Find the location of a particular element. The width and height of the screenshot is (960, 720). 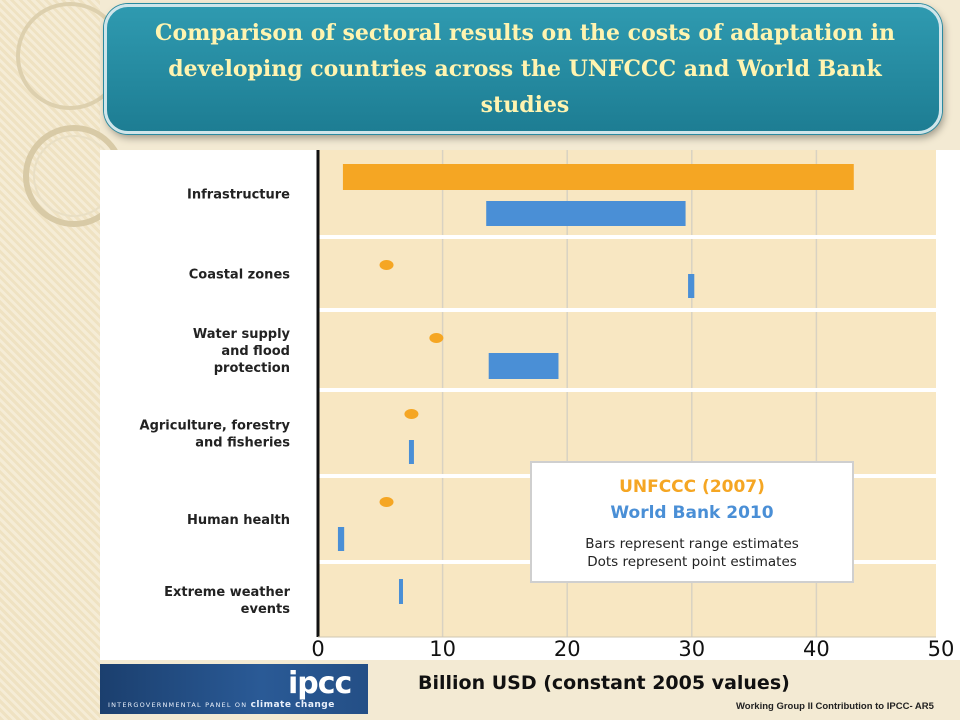

legend-note: Dots represent point estimates is located at coordinates (692, 562).